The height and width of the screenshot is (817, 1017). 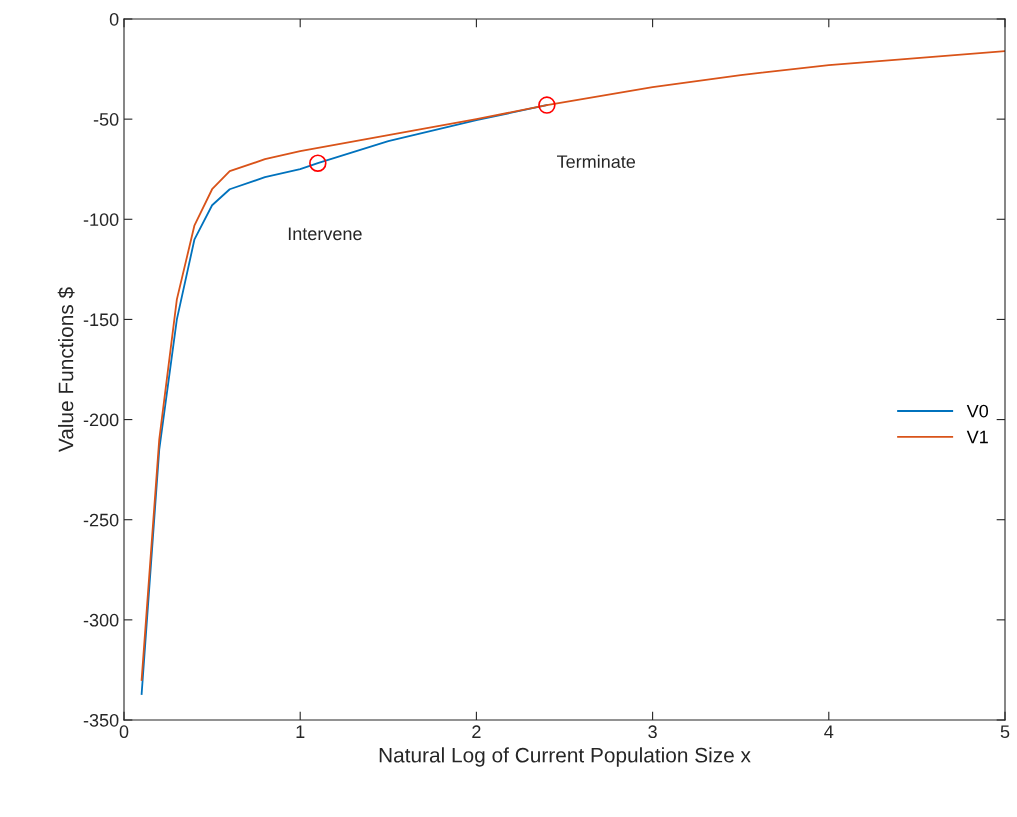 I want to click on y-tick-label: -50, so click(x=106, y=119).